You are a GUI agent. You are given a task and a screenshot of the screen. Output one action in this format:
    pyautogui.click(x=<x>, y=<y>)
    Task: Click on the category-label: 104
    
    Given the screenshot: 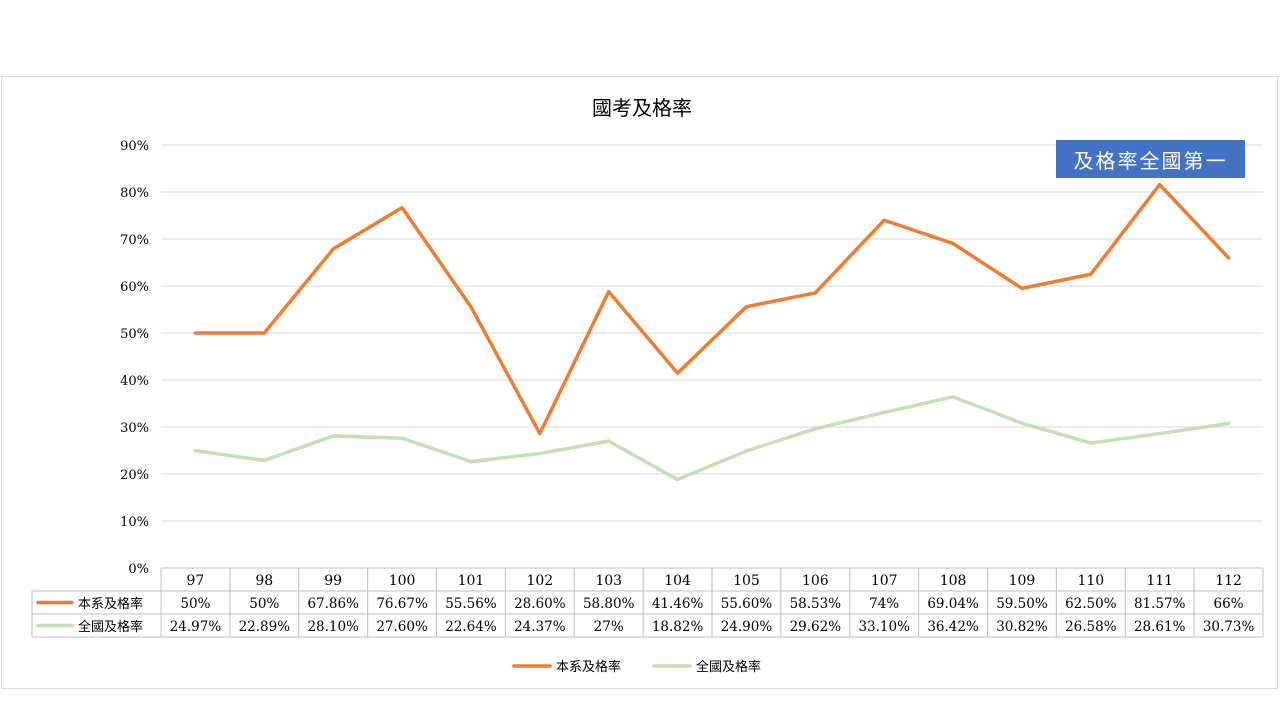 What is the action you would take?
    pyautogui.click(x=677, y=581)
    